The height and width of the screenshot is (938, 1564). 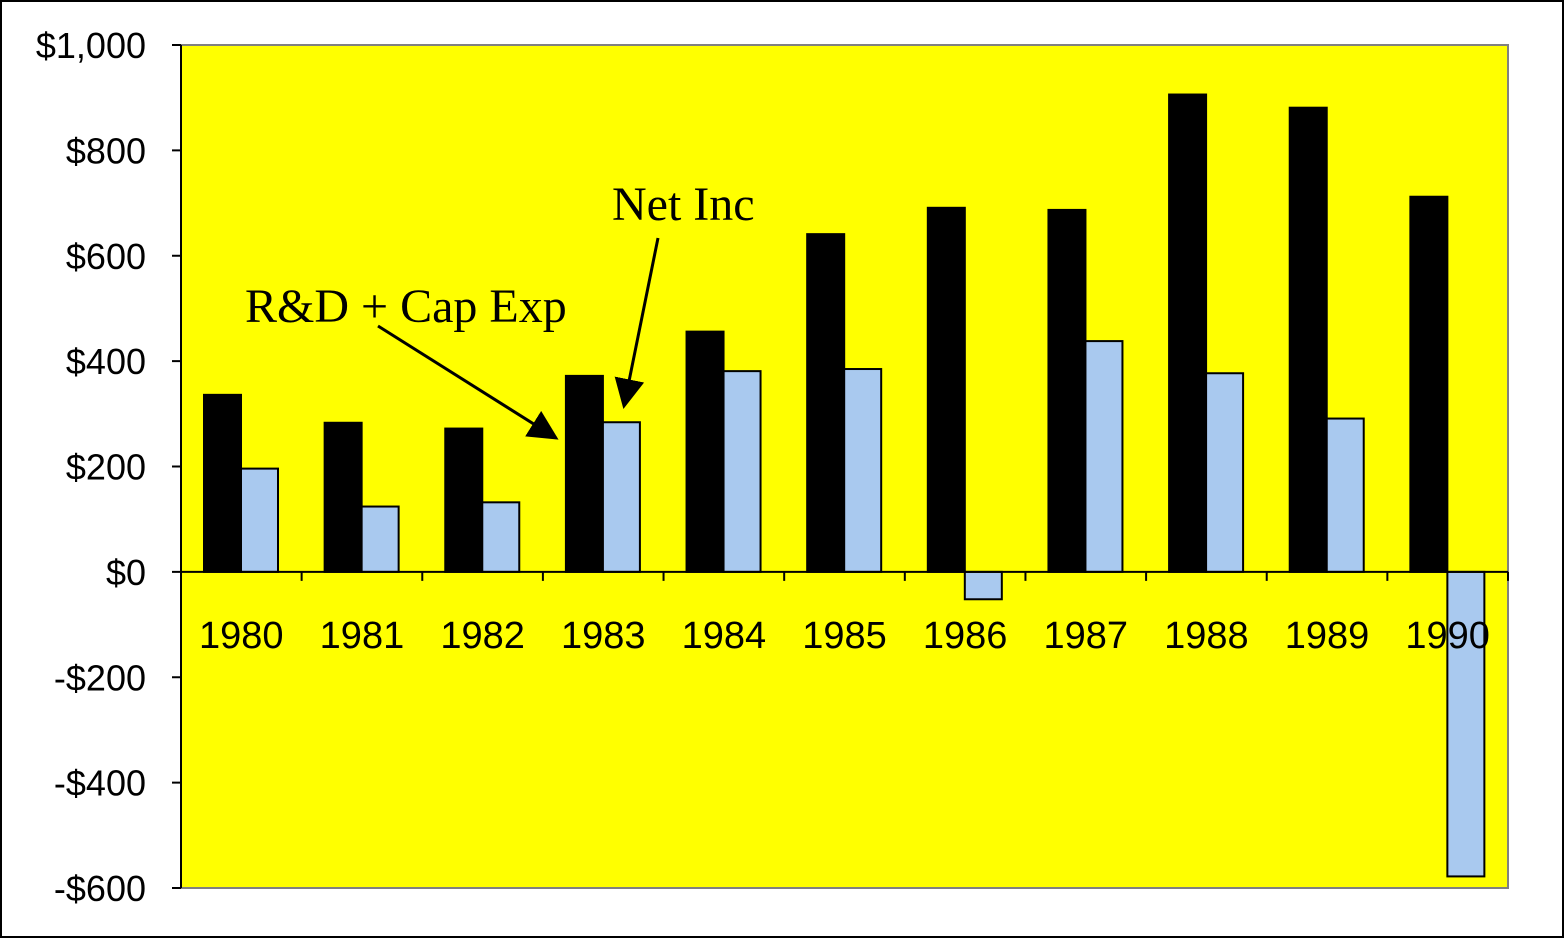 What do you see at coordinates (826, 403) in the screenshot?
I see `bar-s0-1985` at bounding box center [826, 403].